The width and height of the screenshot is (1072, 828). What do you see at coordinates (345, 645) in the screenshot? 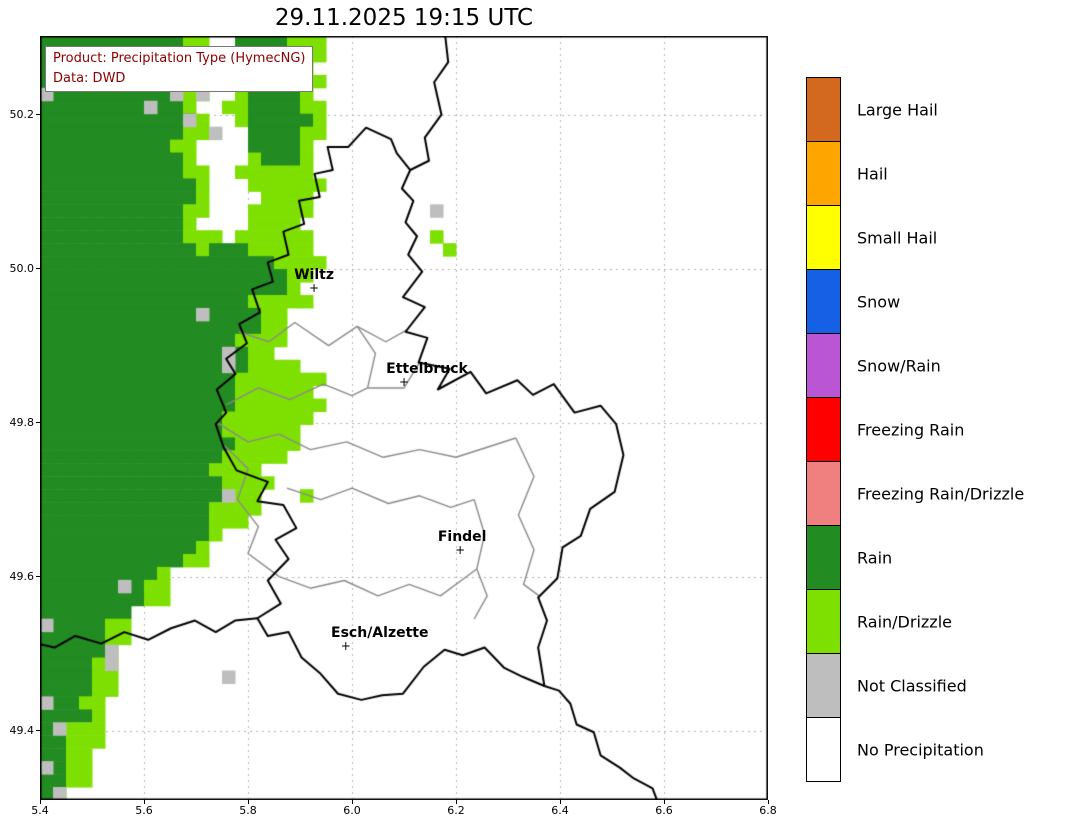
I see `city-marker-esch-alzette: +` at bounding box center [345, 645].